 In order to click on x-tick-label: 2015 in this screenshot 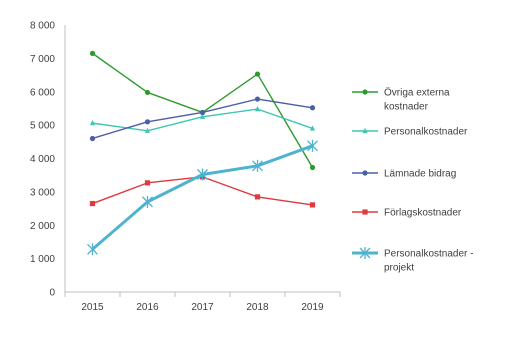, I will do `click(92, 307)`.